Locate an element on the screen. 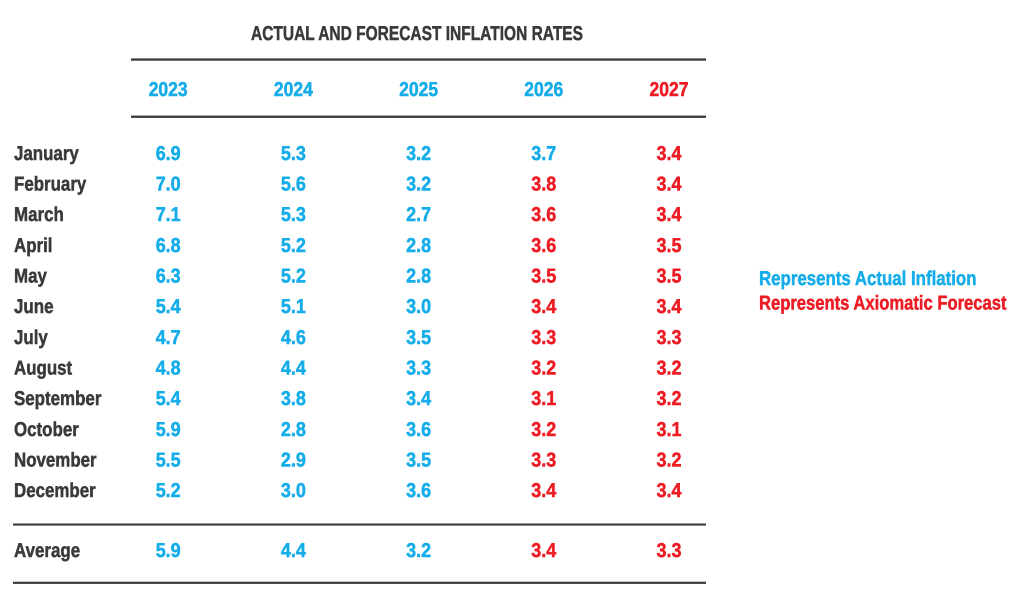  svg-text: August is located at coordinates (43, 368).